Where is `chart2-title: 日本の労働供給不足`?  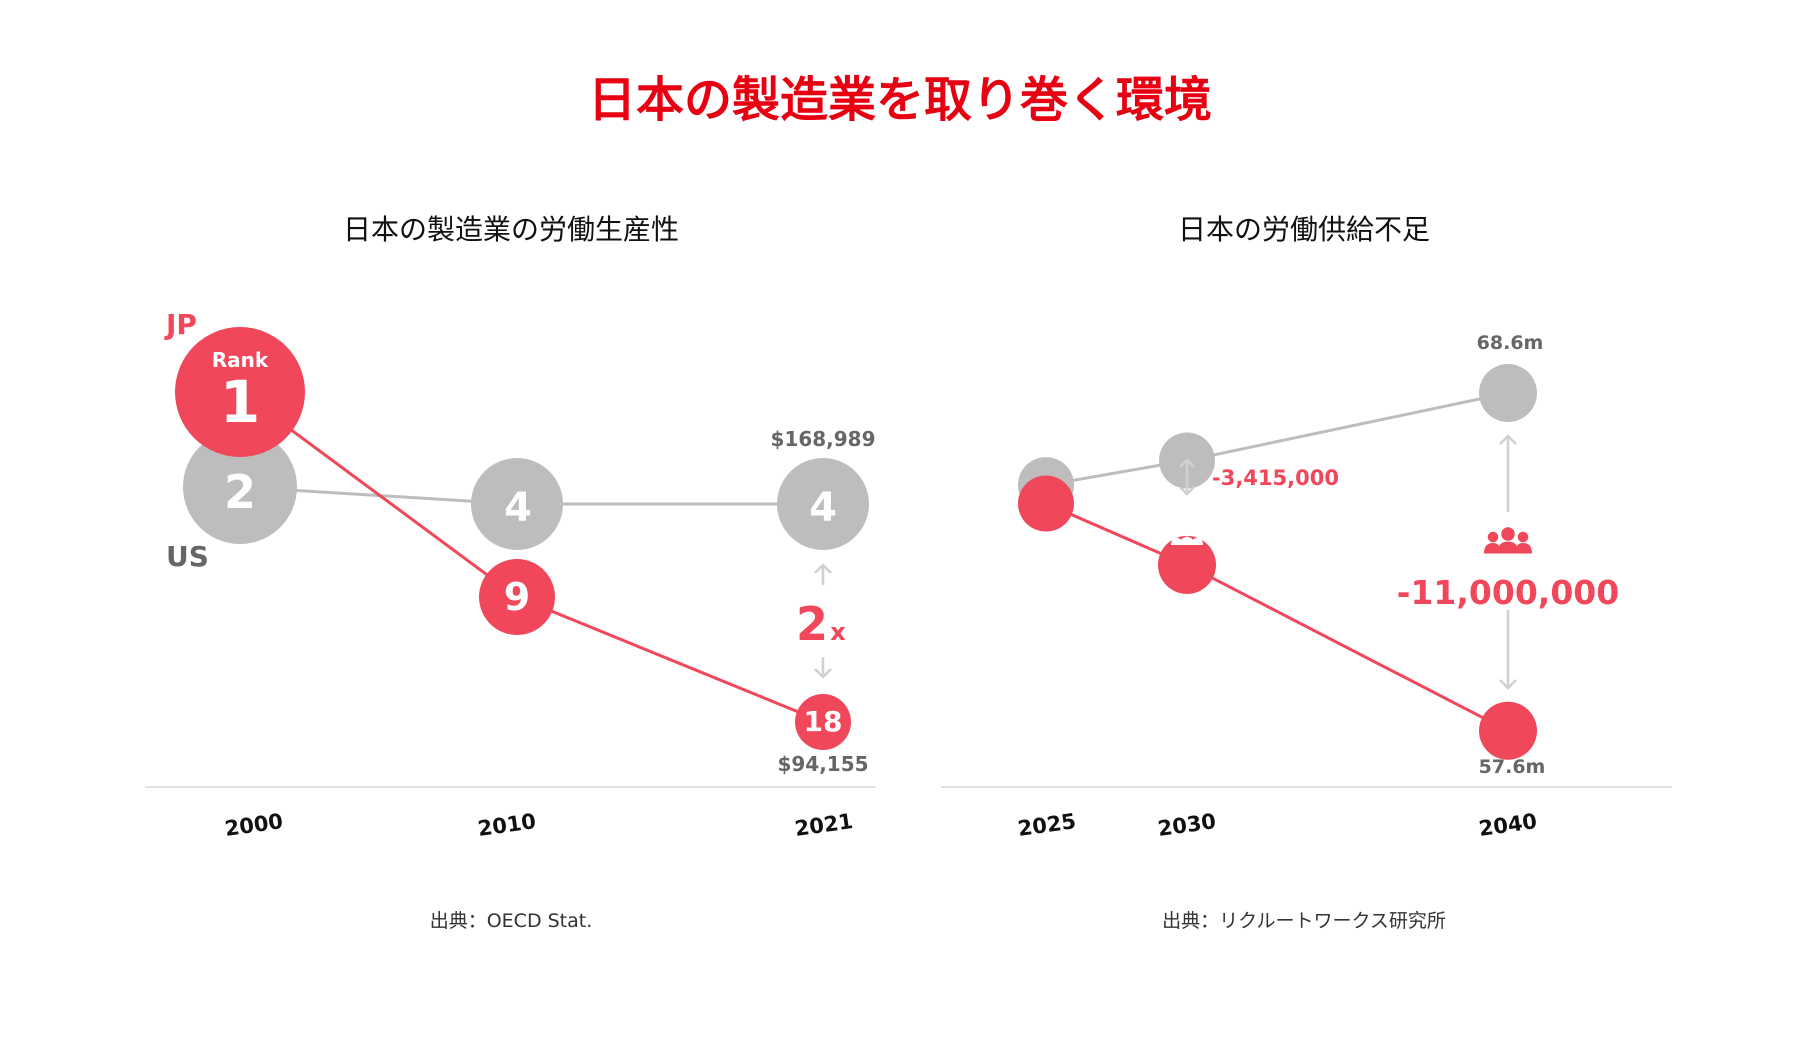
chart2-title: 日本の労働供給不足 is located at coordinates (1303, 229).